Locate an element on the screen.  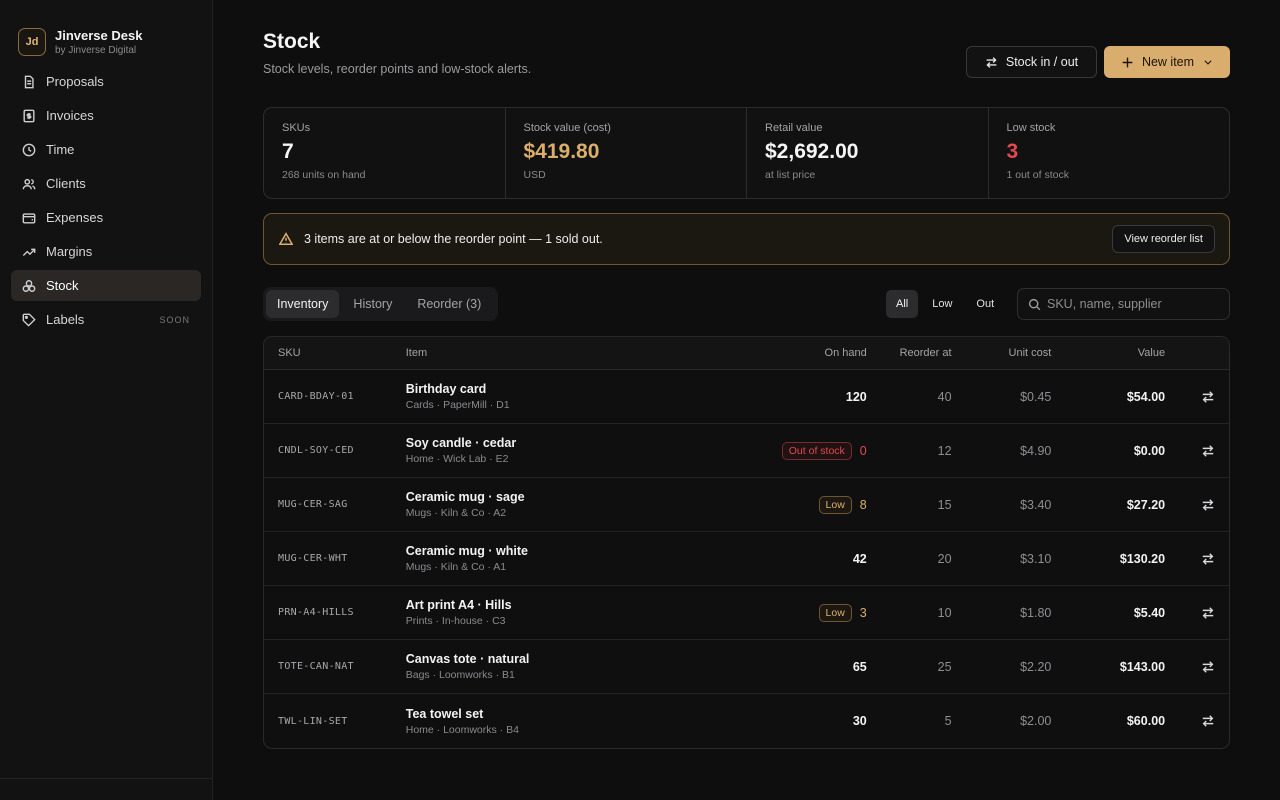
document-icon is located at coordinates (29, 82).